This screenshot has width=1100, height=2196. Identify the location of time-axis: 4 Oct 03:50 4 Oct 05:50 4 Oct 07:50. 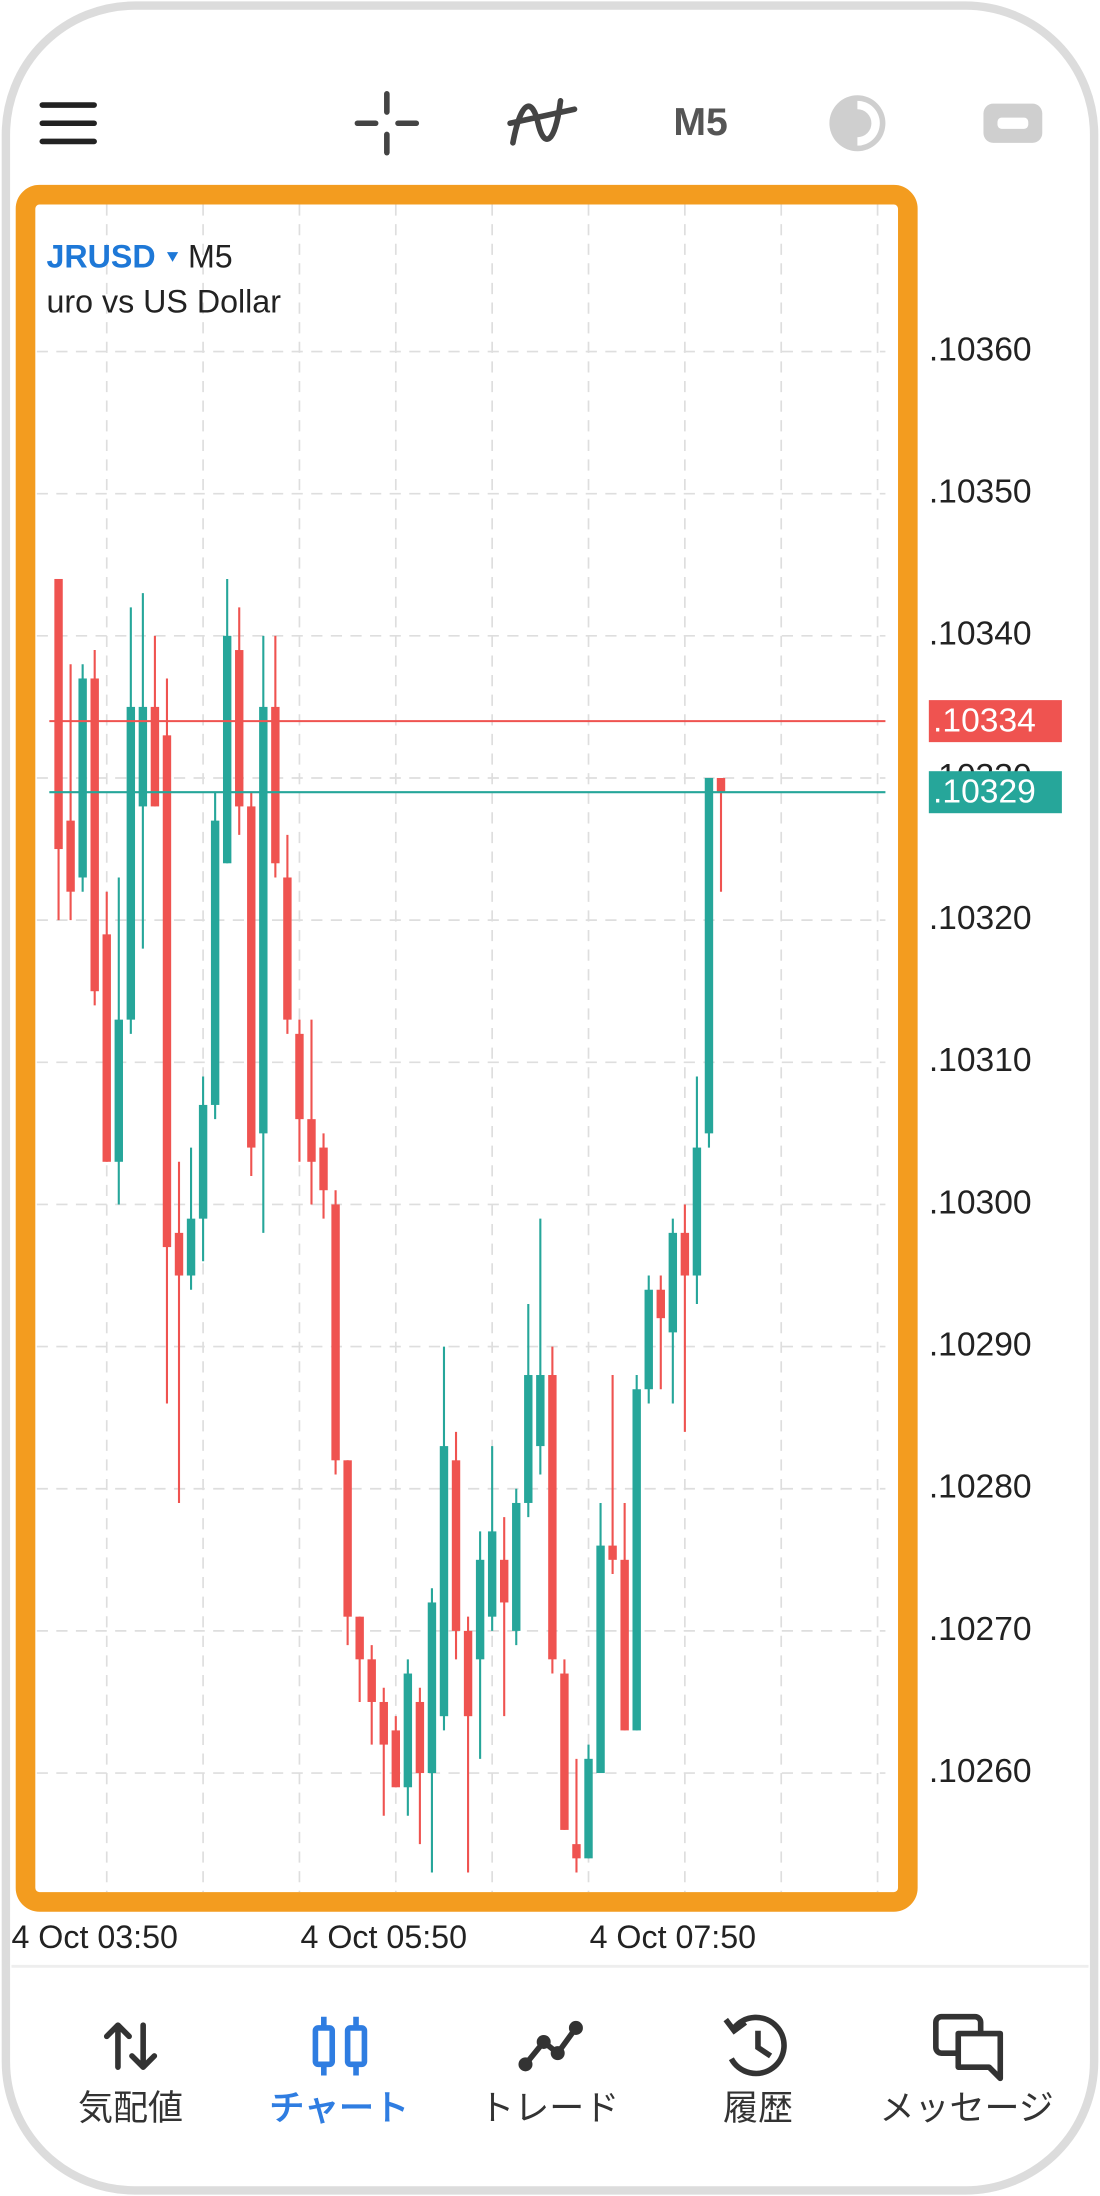
(383, 1937).